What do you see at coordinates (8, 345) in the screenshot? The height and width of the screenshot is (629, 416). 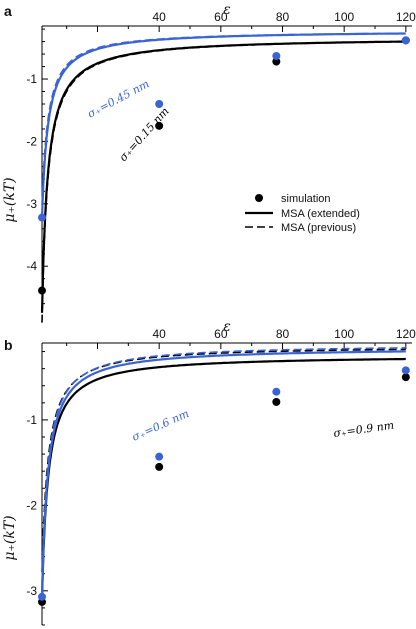 I see `panel-b-label: b` at bounding box center [8, 345].